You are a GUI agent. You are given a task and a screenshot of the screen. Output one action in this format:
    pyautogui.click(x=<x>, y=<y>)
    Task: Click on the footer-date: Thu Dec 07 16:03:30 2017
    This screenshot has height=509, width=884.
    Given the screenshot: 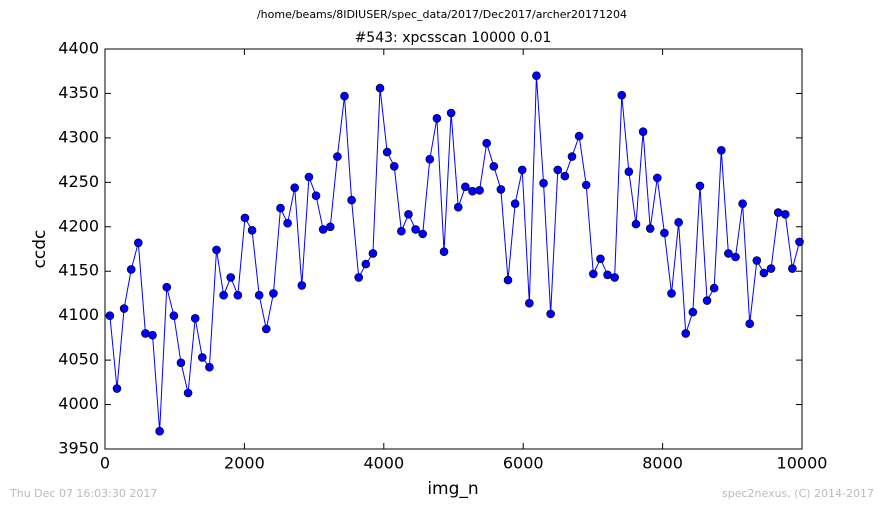 What is the action you would take?
    pyautogui.click(x=83, y=493)
    